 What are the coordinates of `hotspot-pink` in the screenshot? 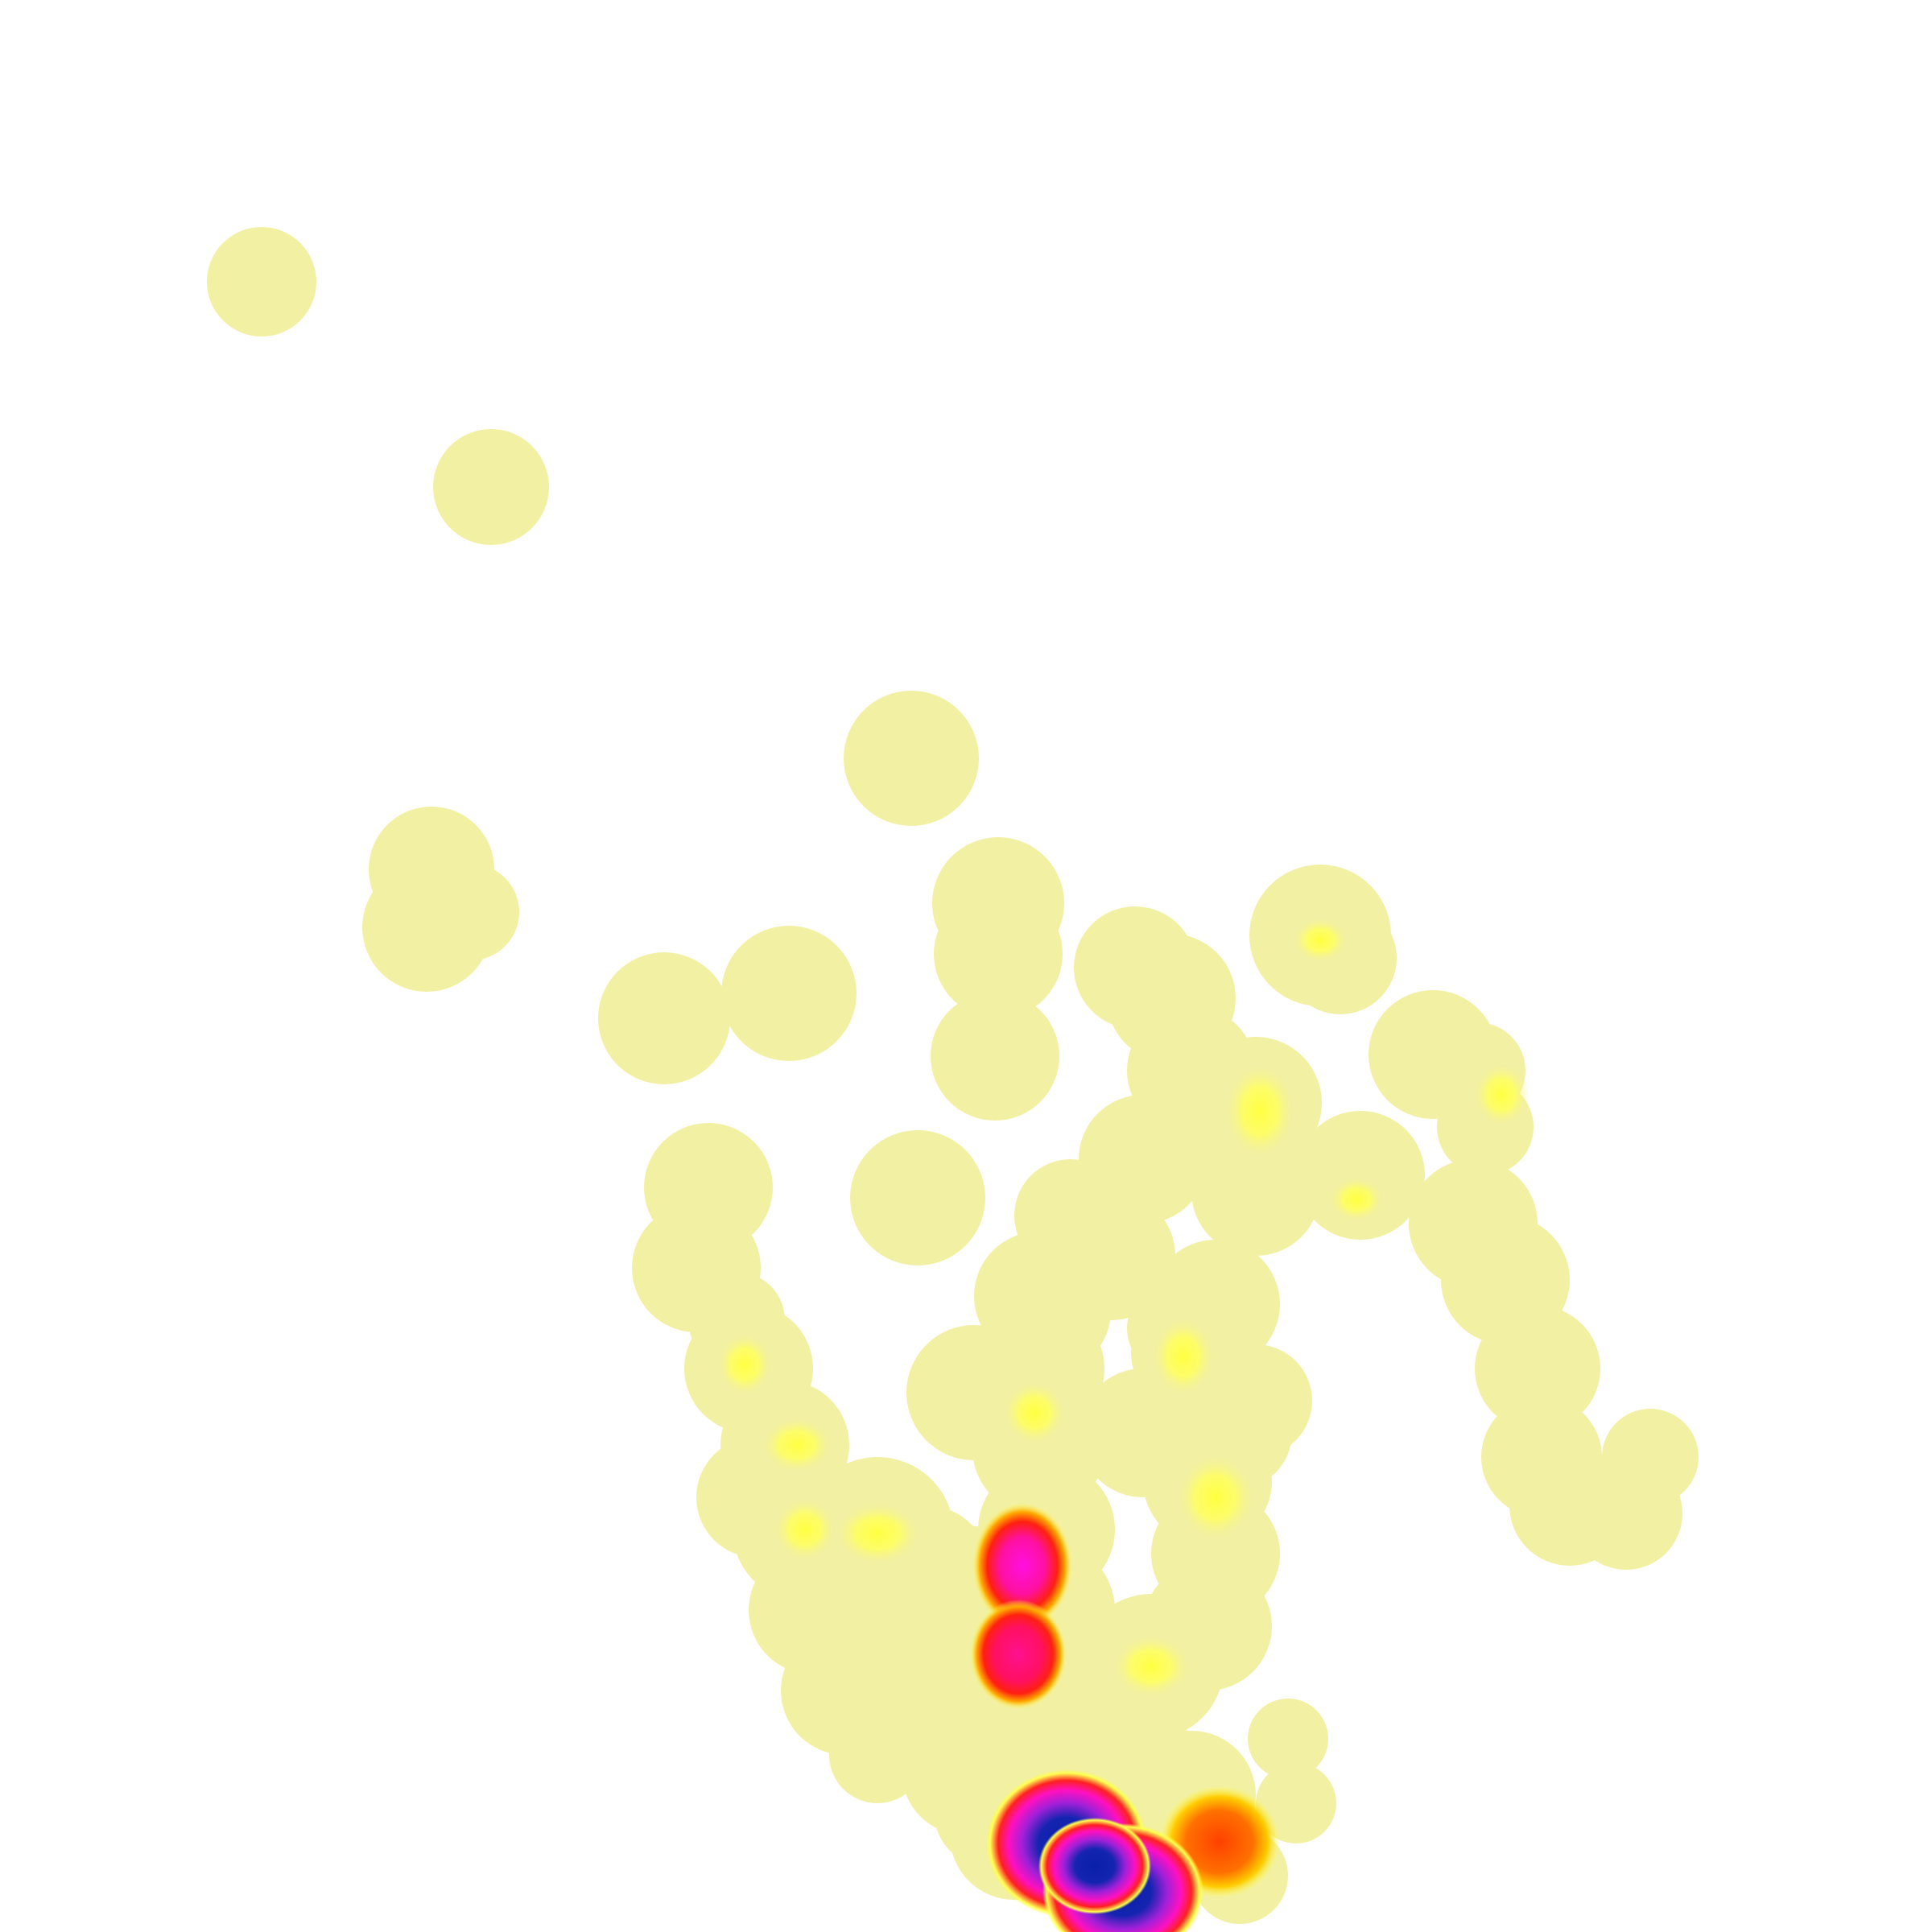 It's located at (1018, 1654).